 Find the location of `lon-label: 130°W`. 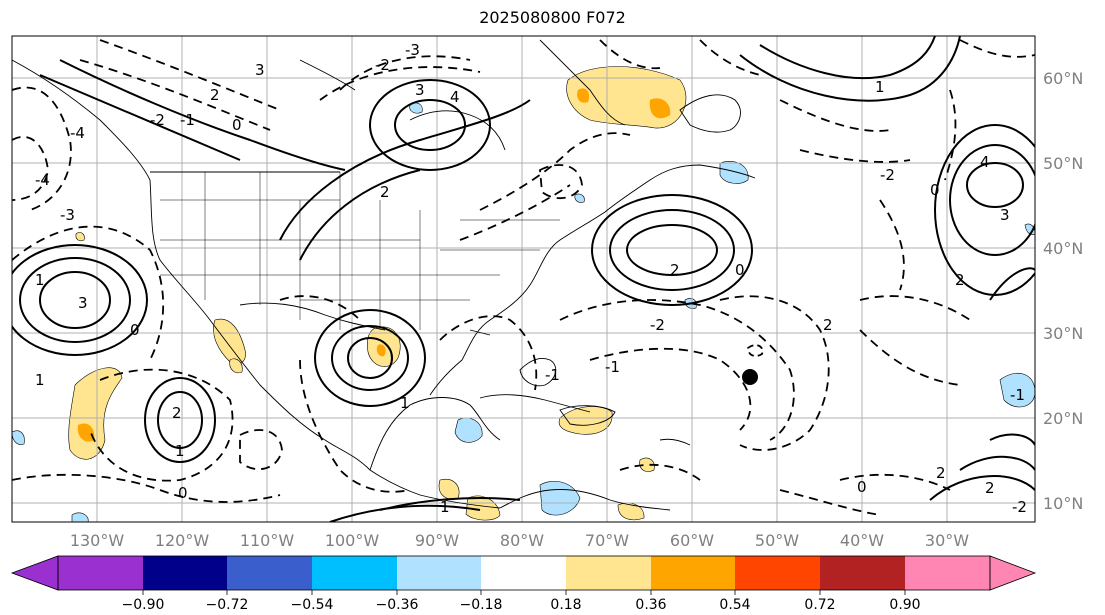

lon-label: 130°W is located at coordinates (97, 540).